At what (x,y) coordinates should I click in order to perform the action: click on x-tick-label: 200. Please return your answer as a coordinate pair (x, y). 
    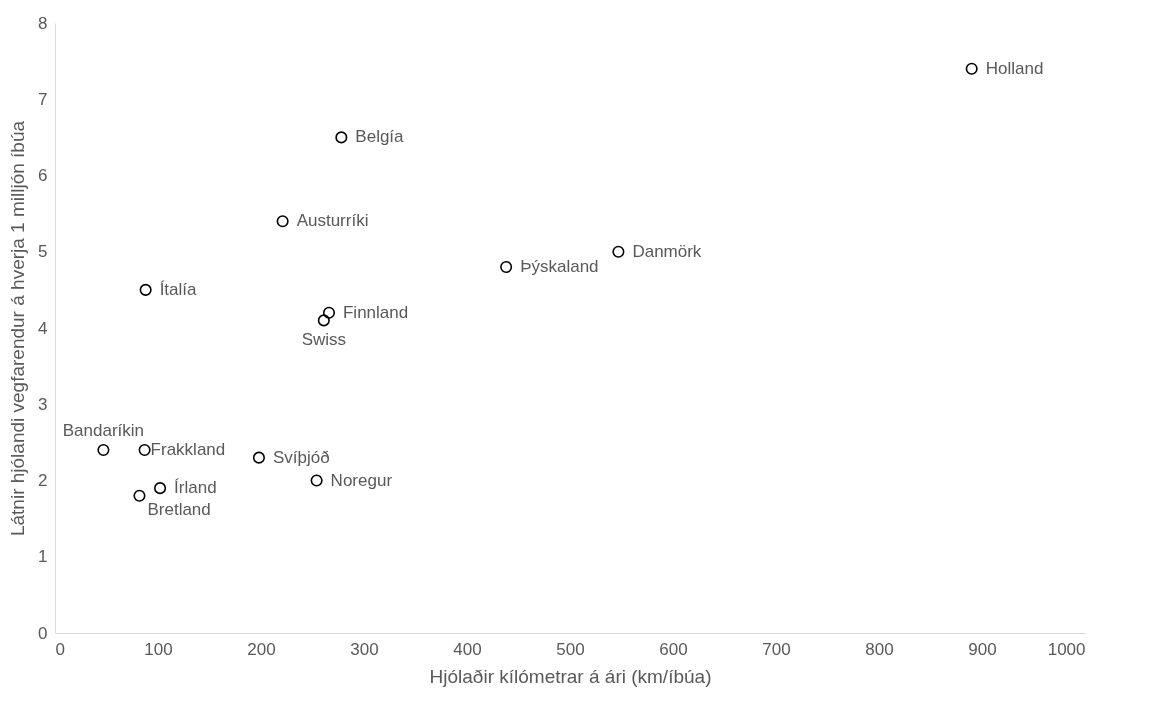
    Looking at the image, I should click on (261, 649).